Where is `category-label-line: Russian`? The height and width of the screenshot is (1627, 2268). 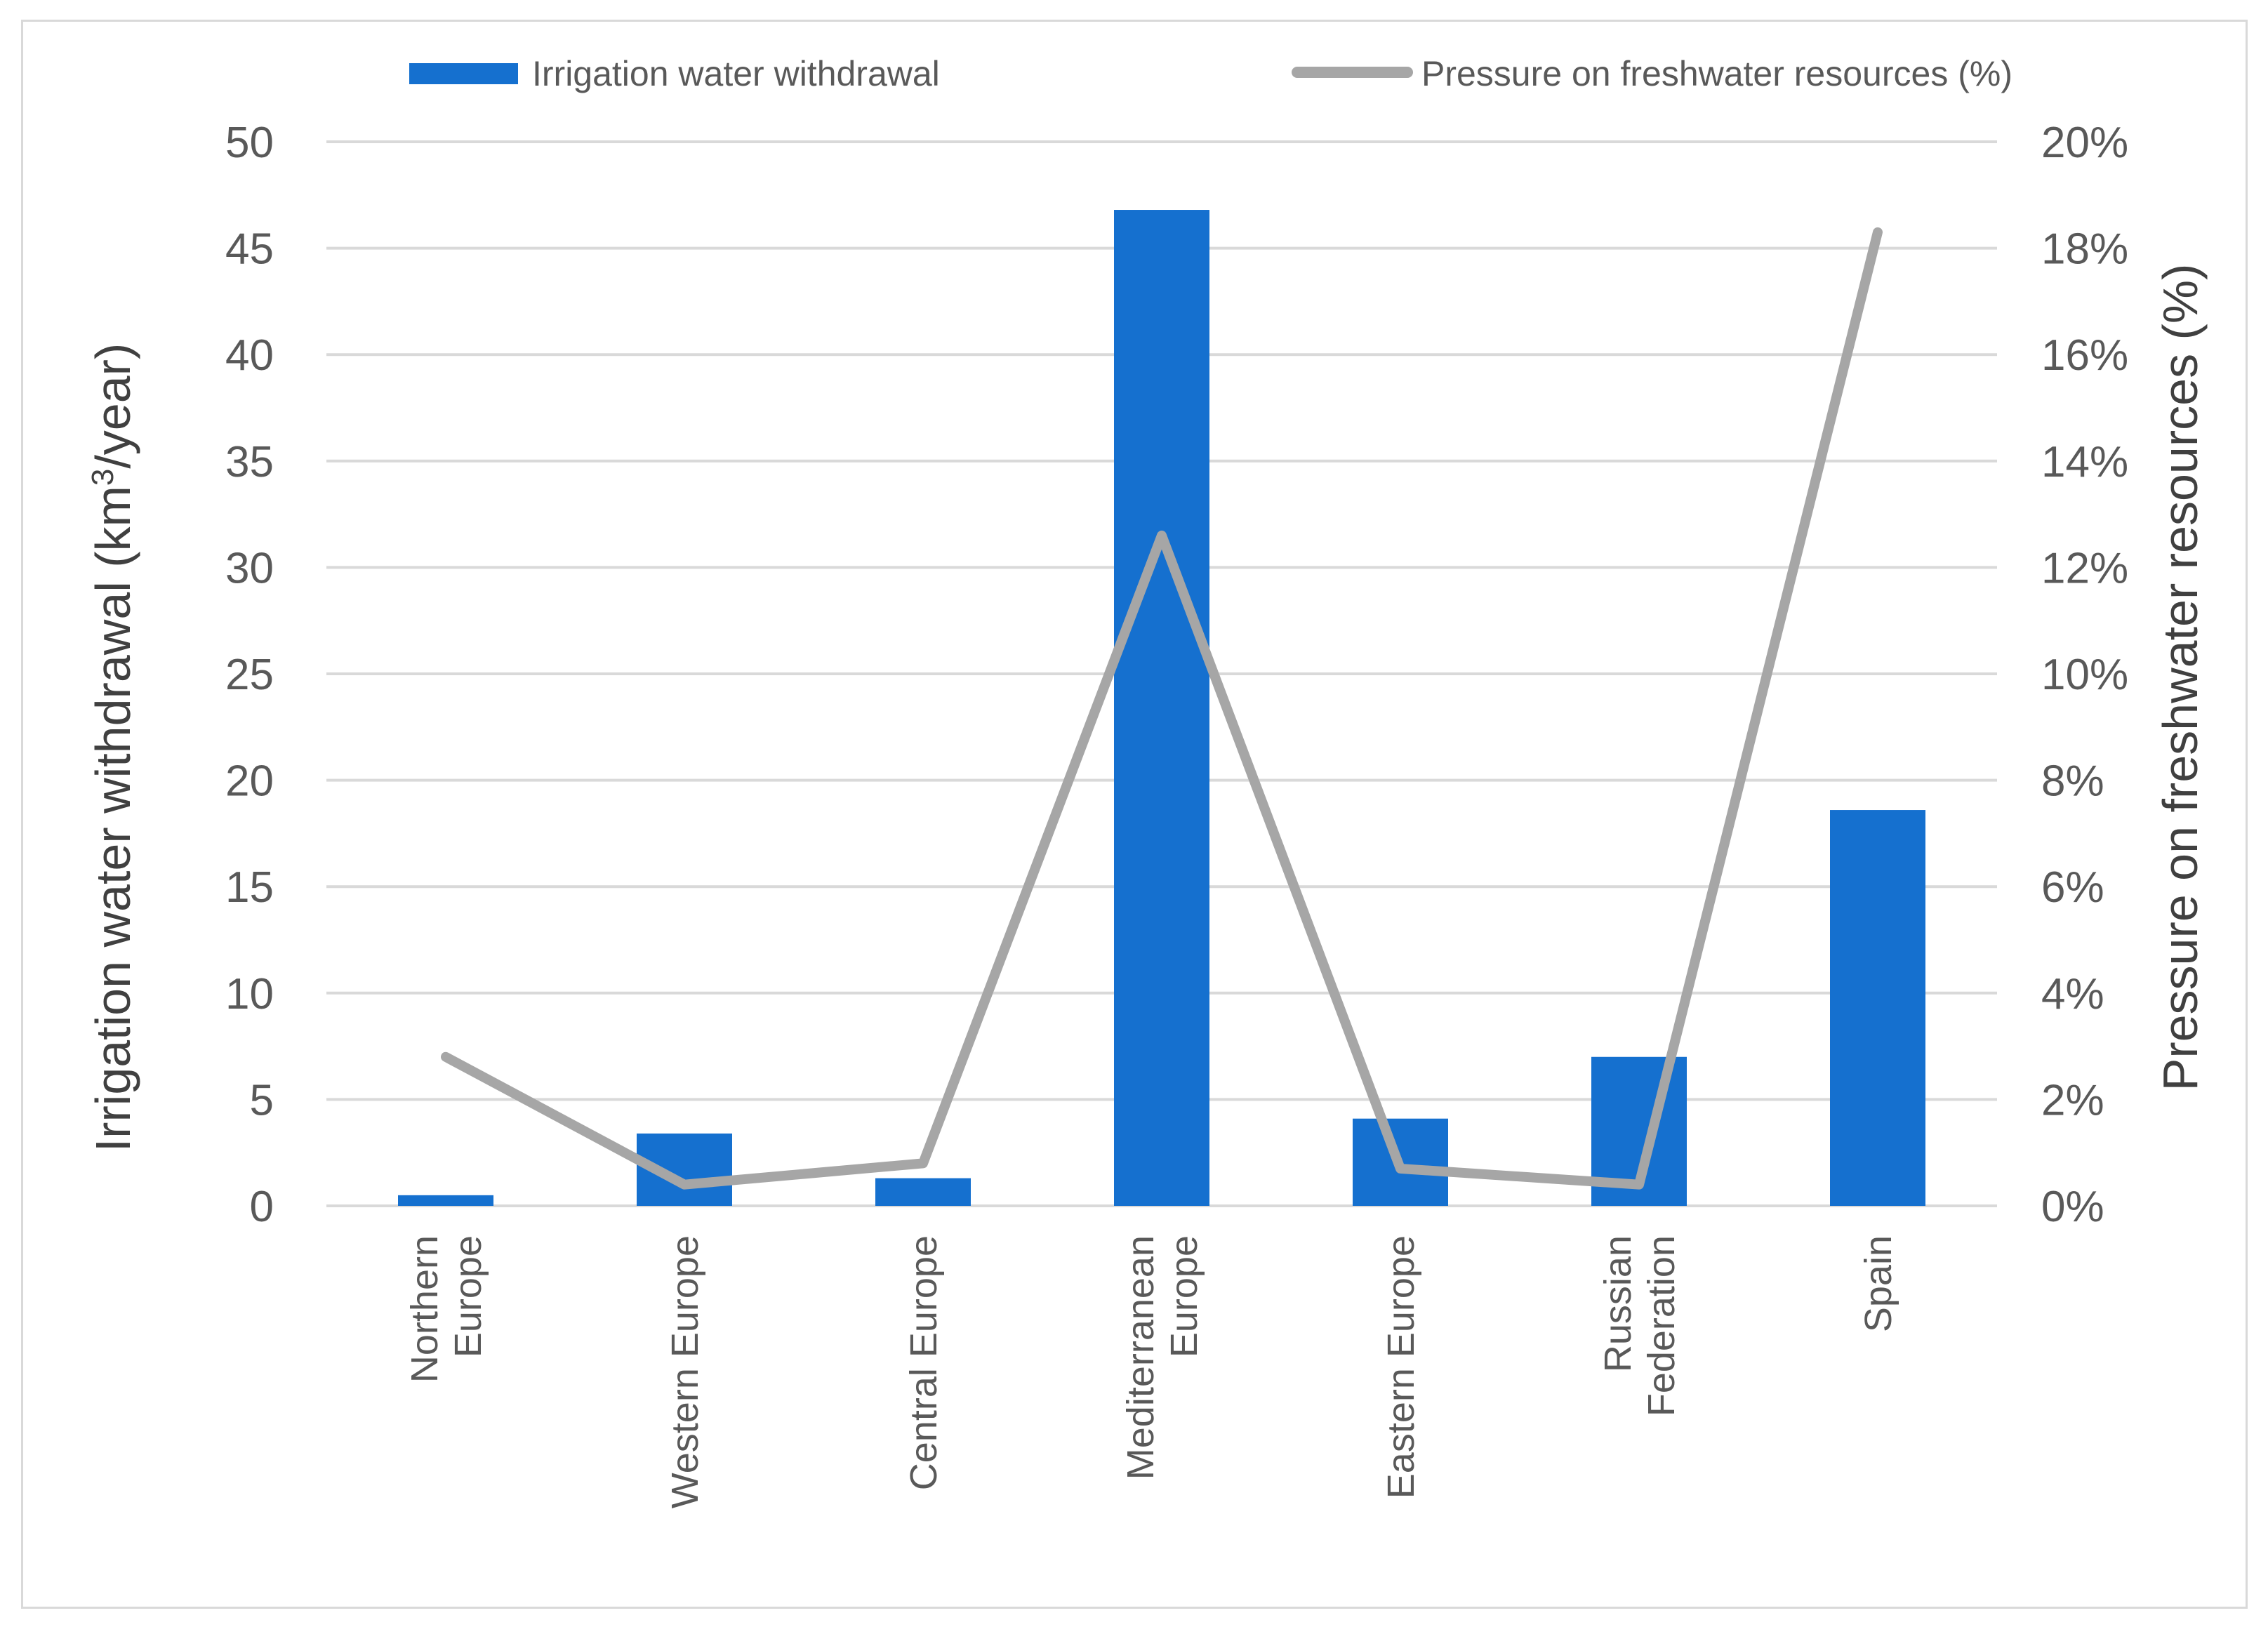 category-label-line: Russian is located at coordinates (1618, 1304).